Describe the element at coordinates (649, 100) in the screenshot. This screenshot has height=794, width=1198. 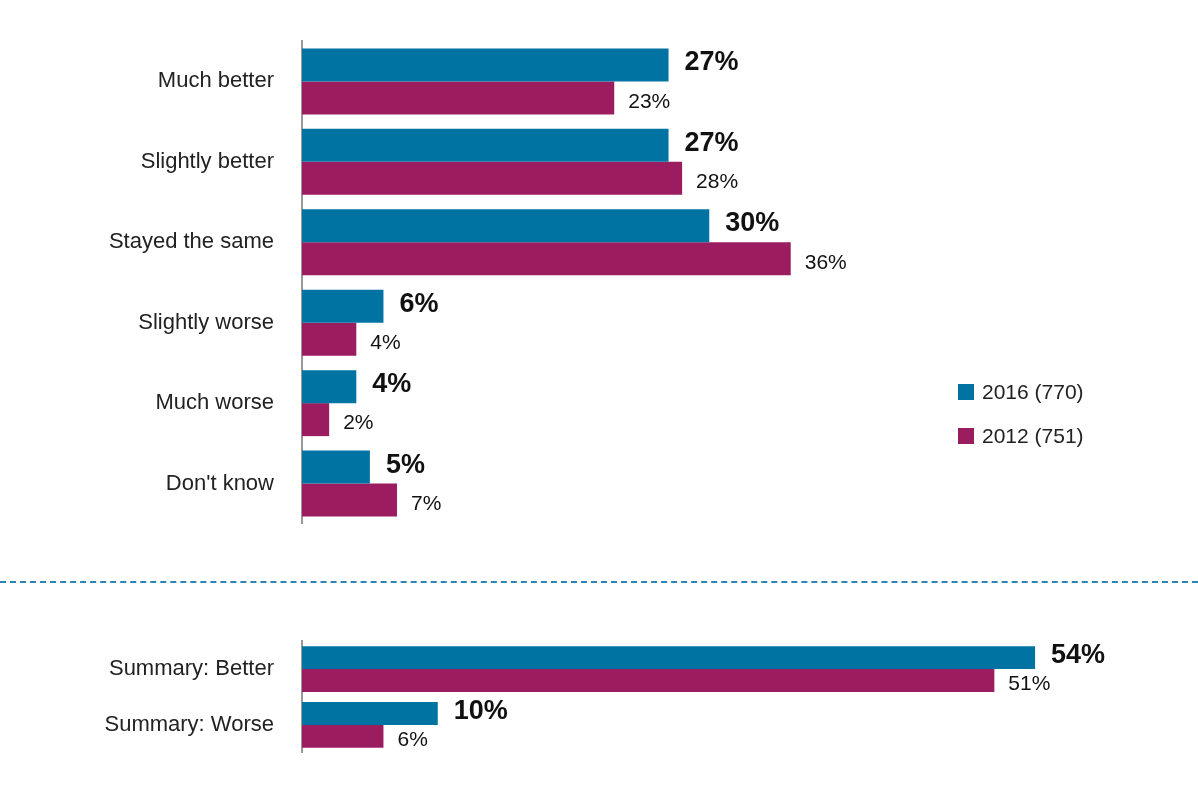
I see `data-label: 23%` at that location.